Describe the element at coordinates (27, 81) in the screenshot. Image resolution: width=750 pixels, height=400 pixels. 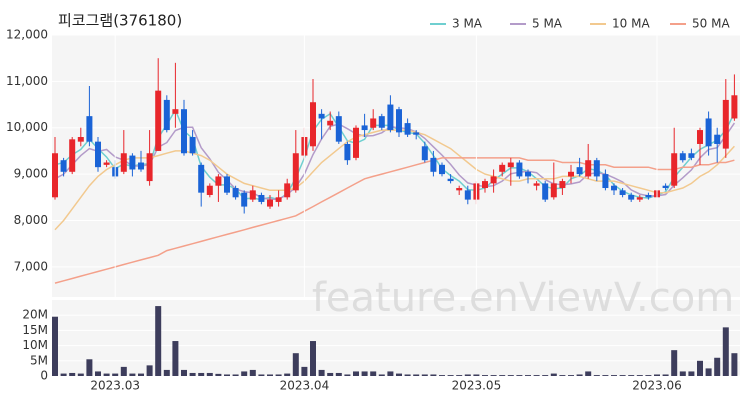
I see `y-tick-label: 11,000` at that location.